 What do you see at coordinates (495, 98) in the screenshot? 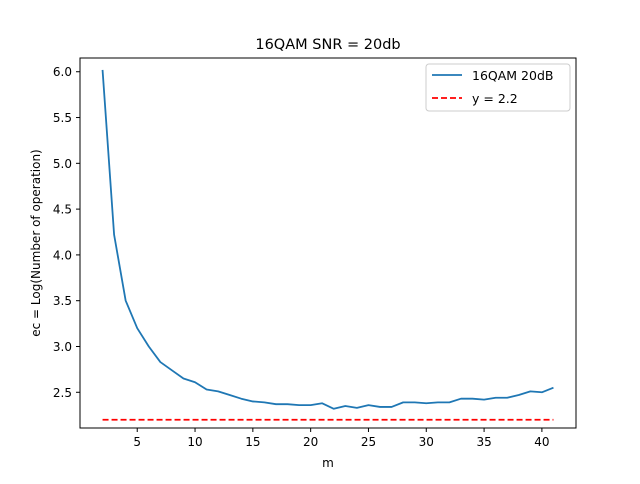
I see `legend-label-series-2: y = 2.2` at bounding box center [495, 98].